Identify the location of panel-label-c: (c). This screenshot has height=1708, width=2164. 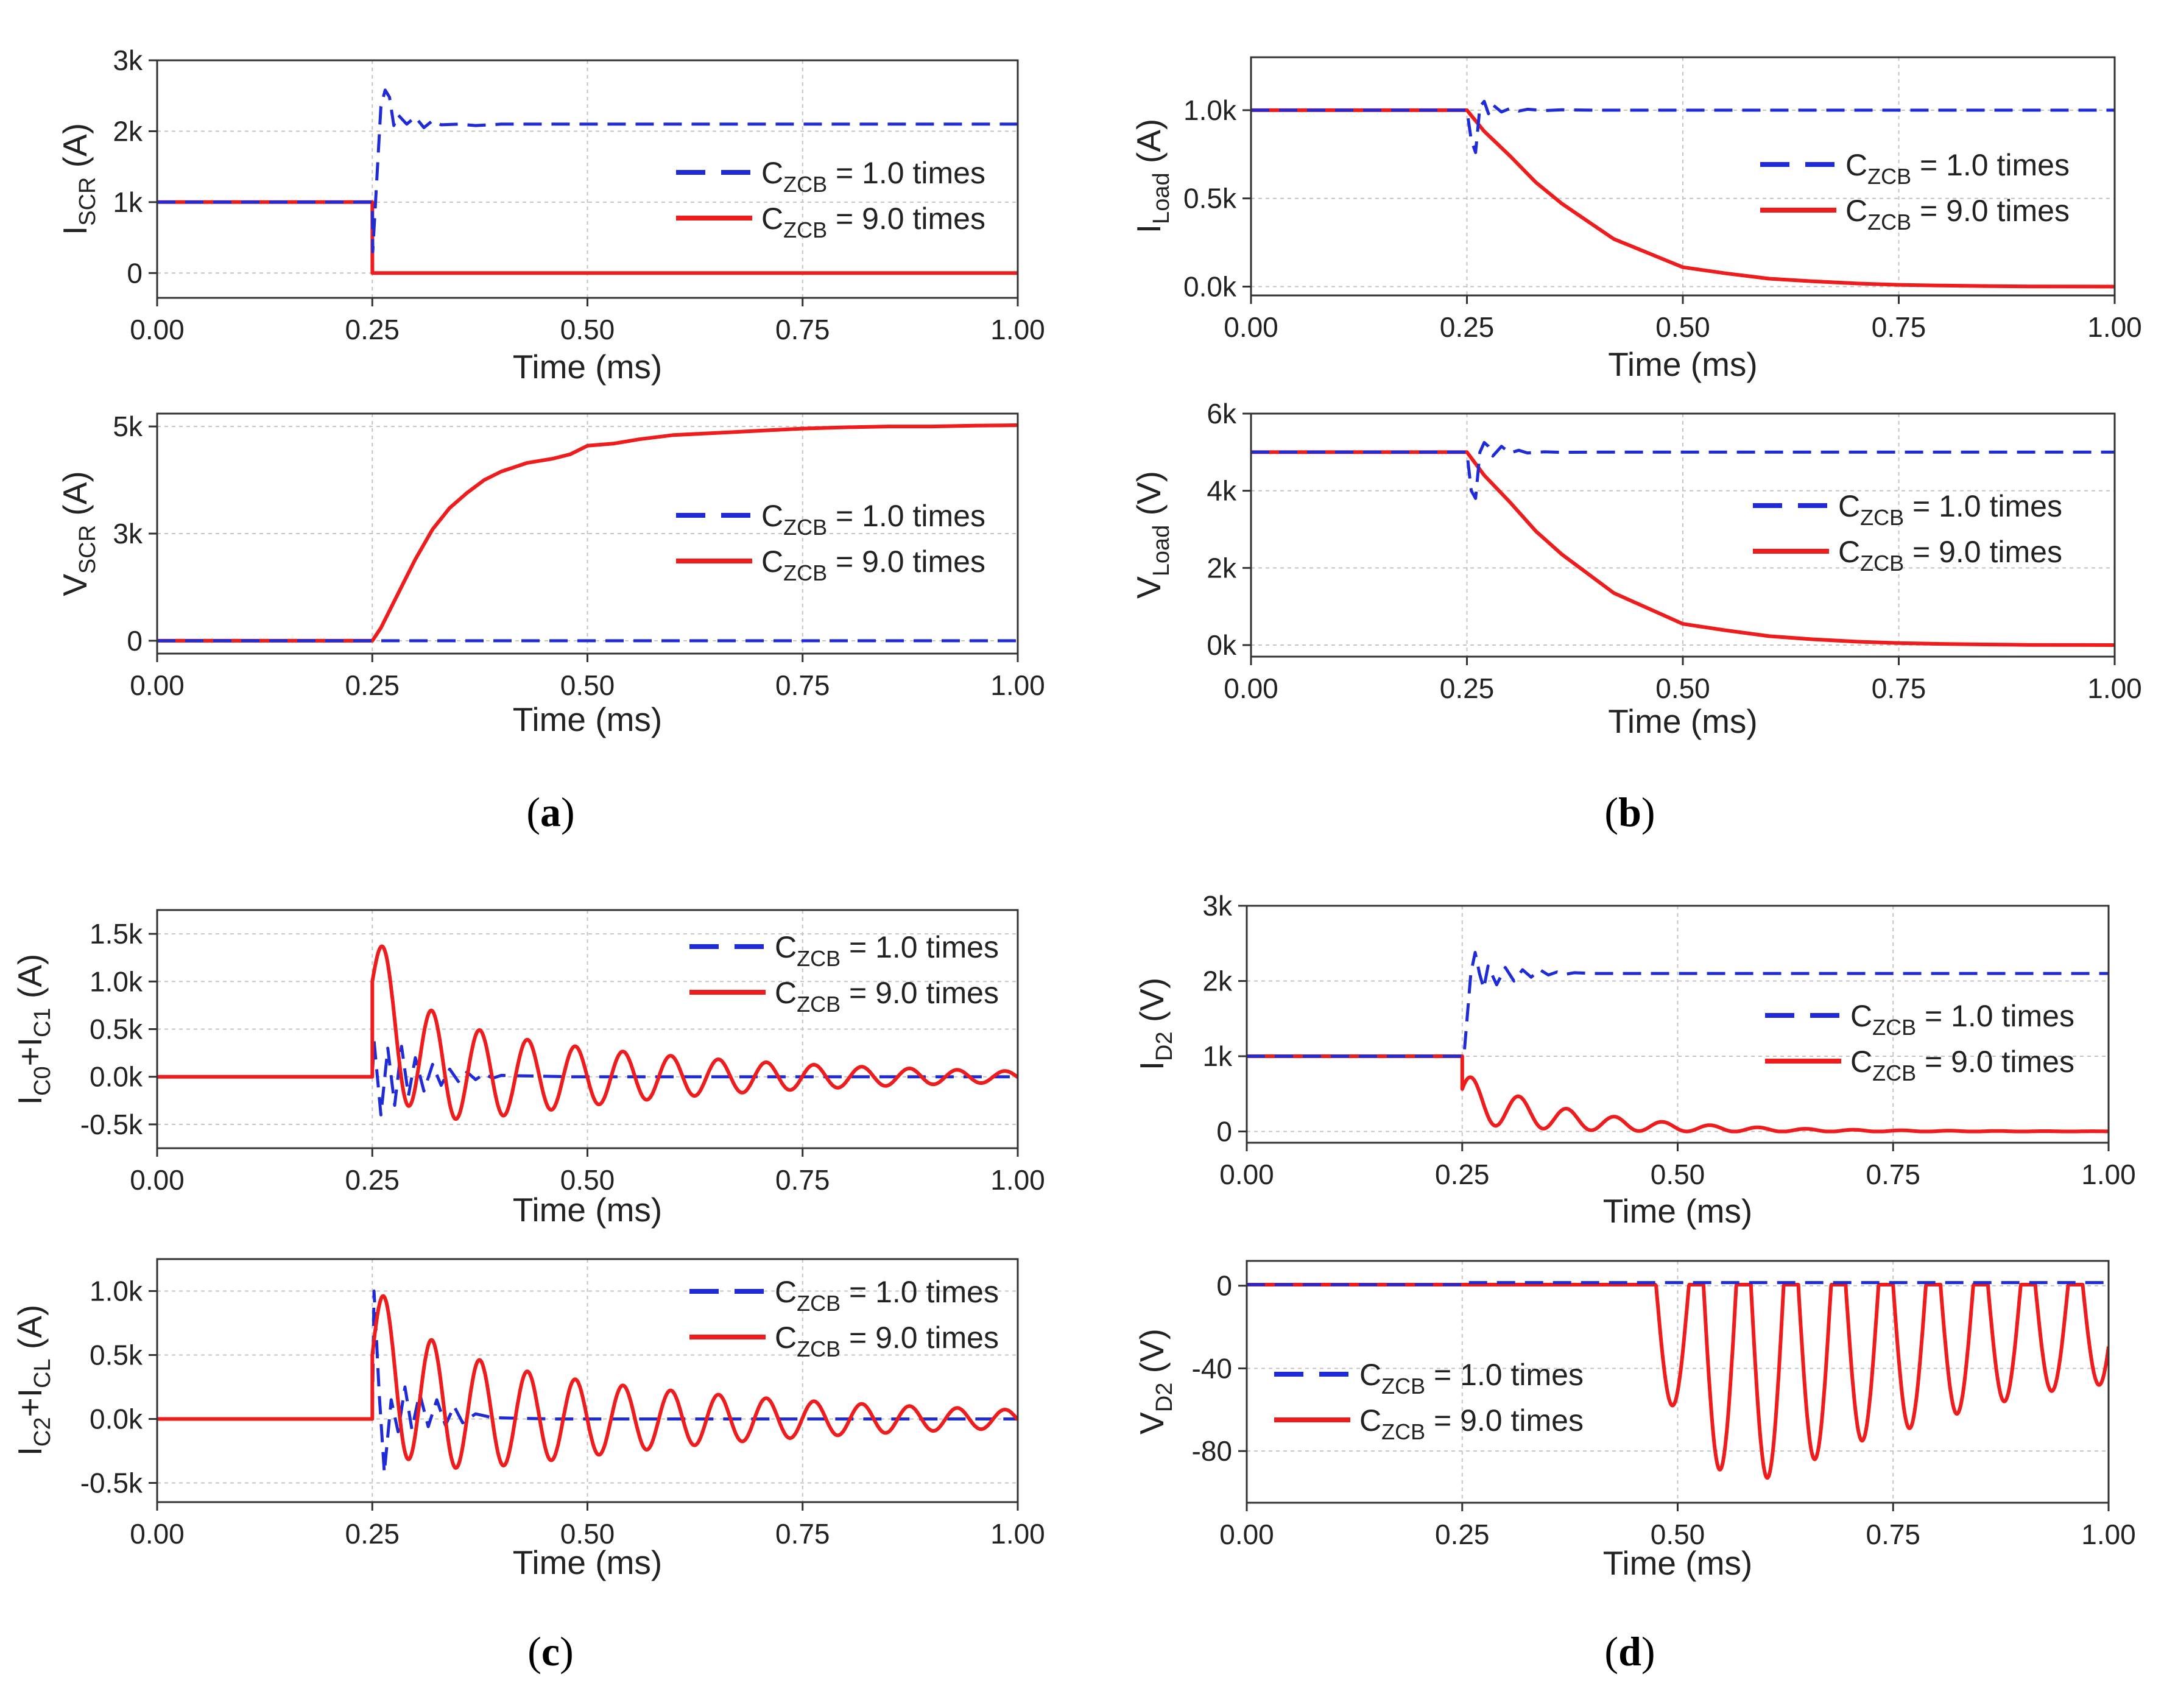
(550, 1651).